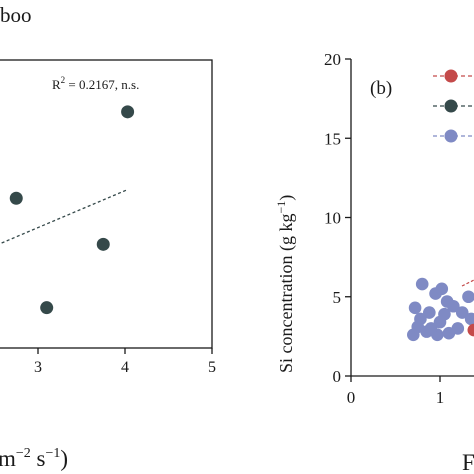 This screenshot has height=474, width=474. What do you see at coordinates (64, 217) in the screenshot?
I see `panel-a-trendline` at bounding box center [64, 217].